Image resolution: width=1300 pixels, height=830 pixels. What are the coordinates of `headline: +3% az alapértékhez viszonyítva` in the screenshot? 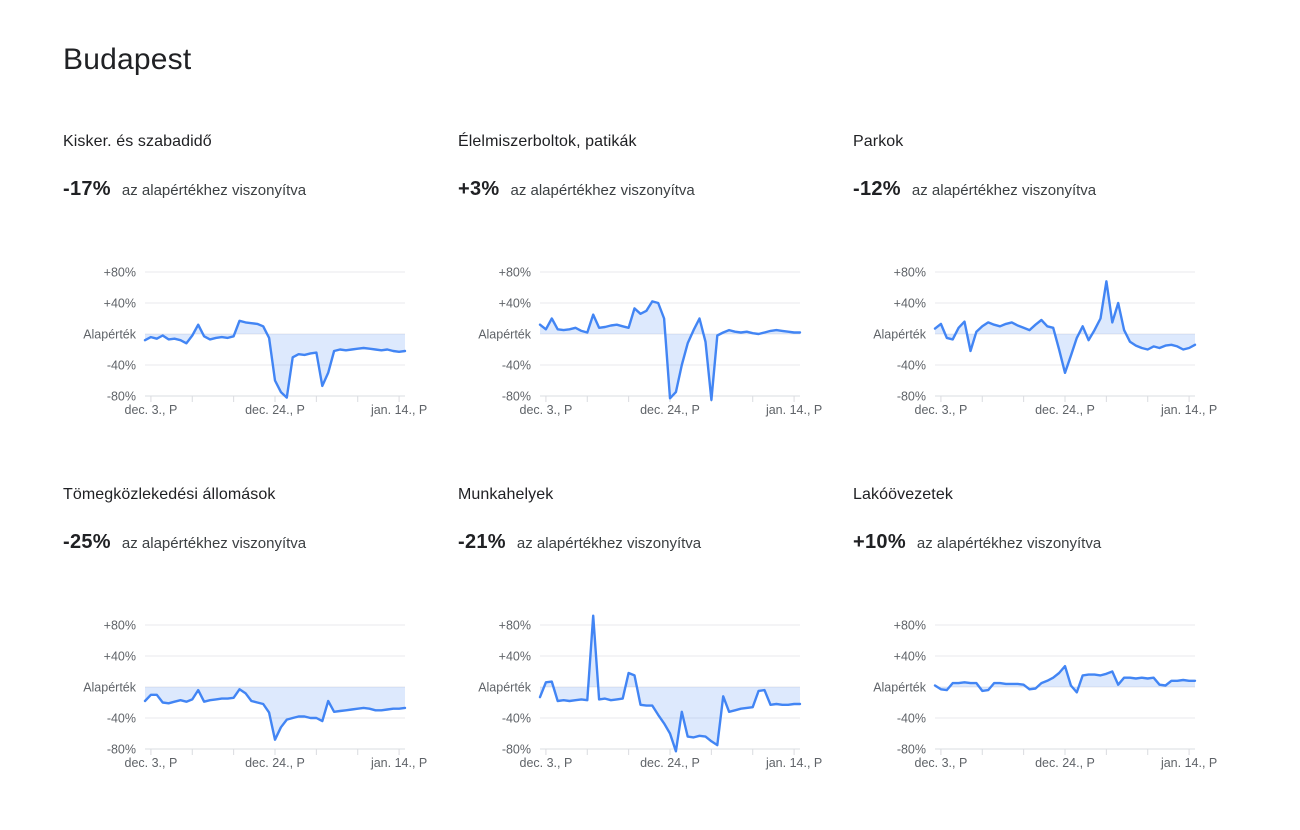 It's located at (645, 189).